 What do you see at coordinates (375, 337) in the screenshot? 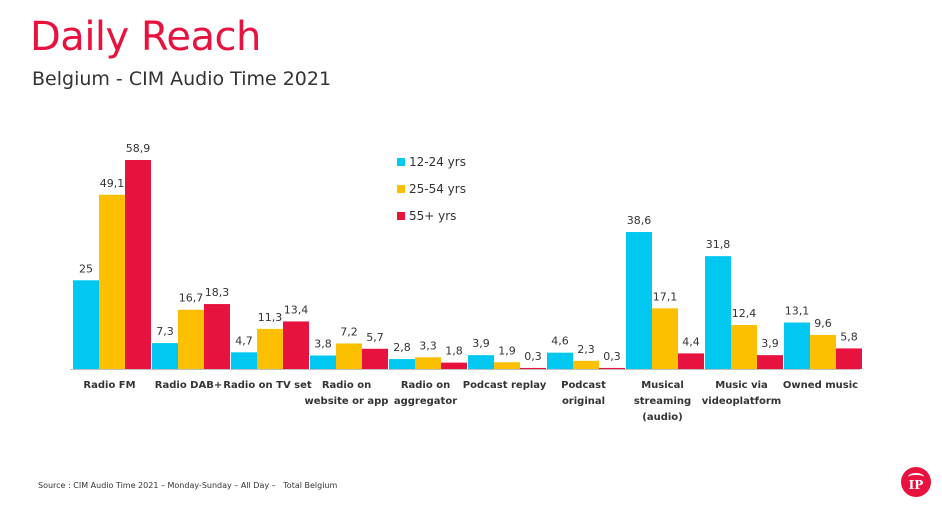
I see `data-label: 5,7` at bounding box center [375, 337].